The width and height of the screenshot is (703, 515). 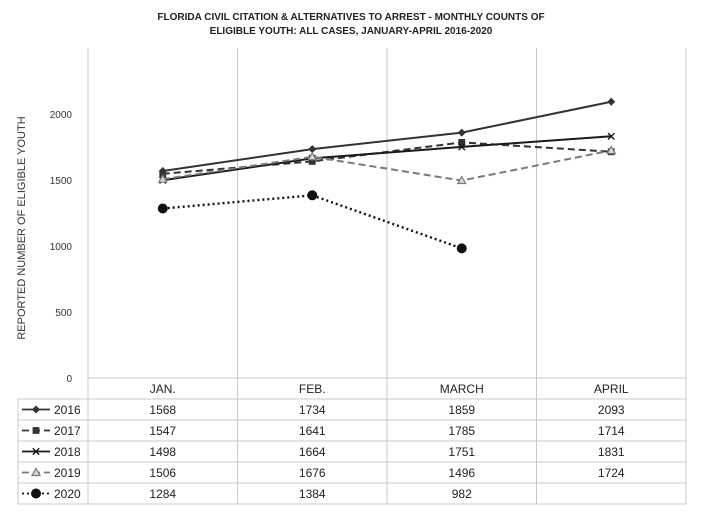 What do you see at coordinates (162, 410) in the screenshot?
I see `table-cell-value: 1568` at bounding box center [162, 410].